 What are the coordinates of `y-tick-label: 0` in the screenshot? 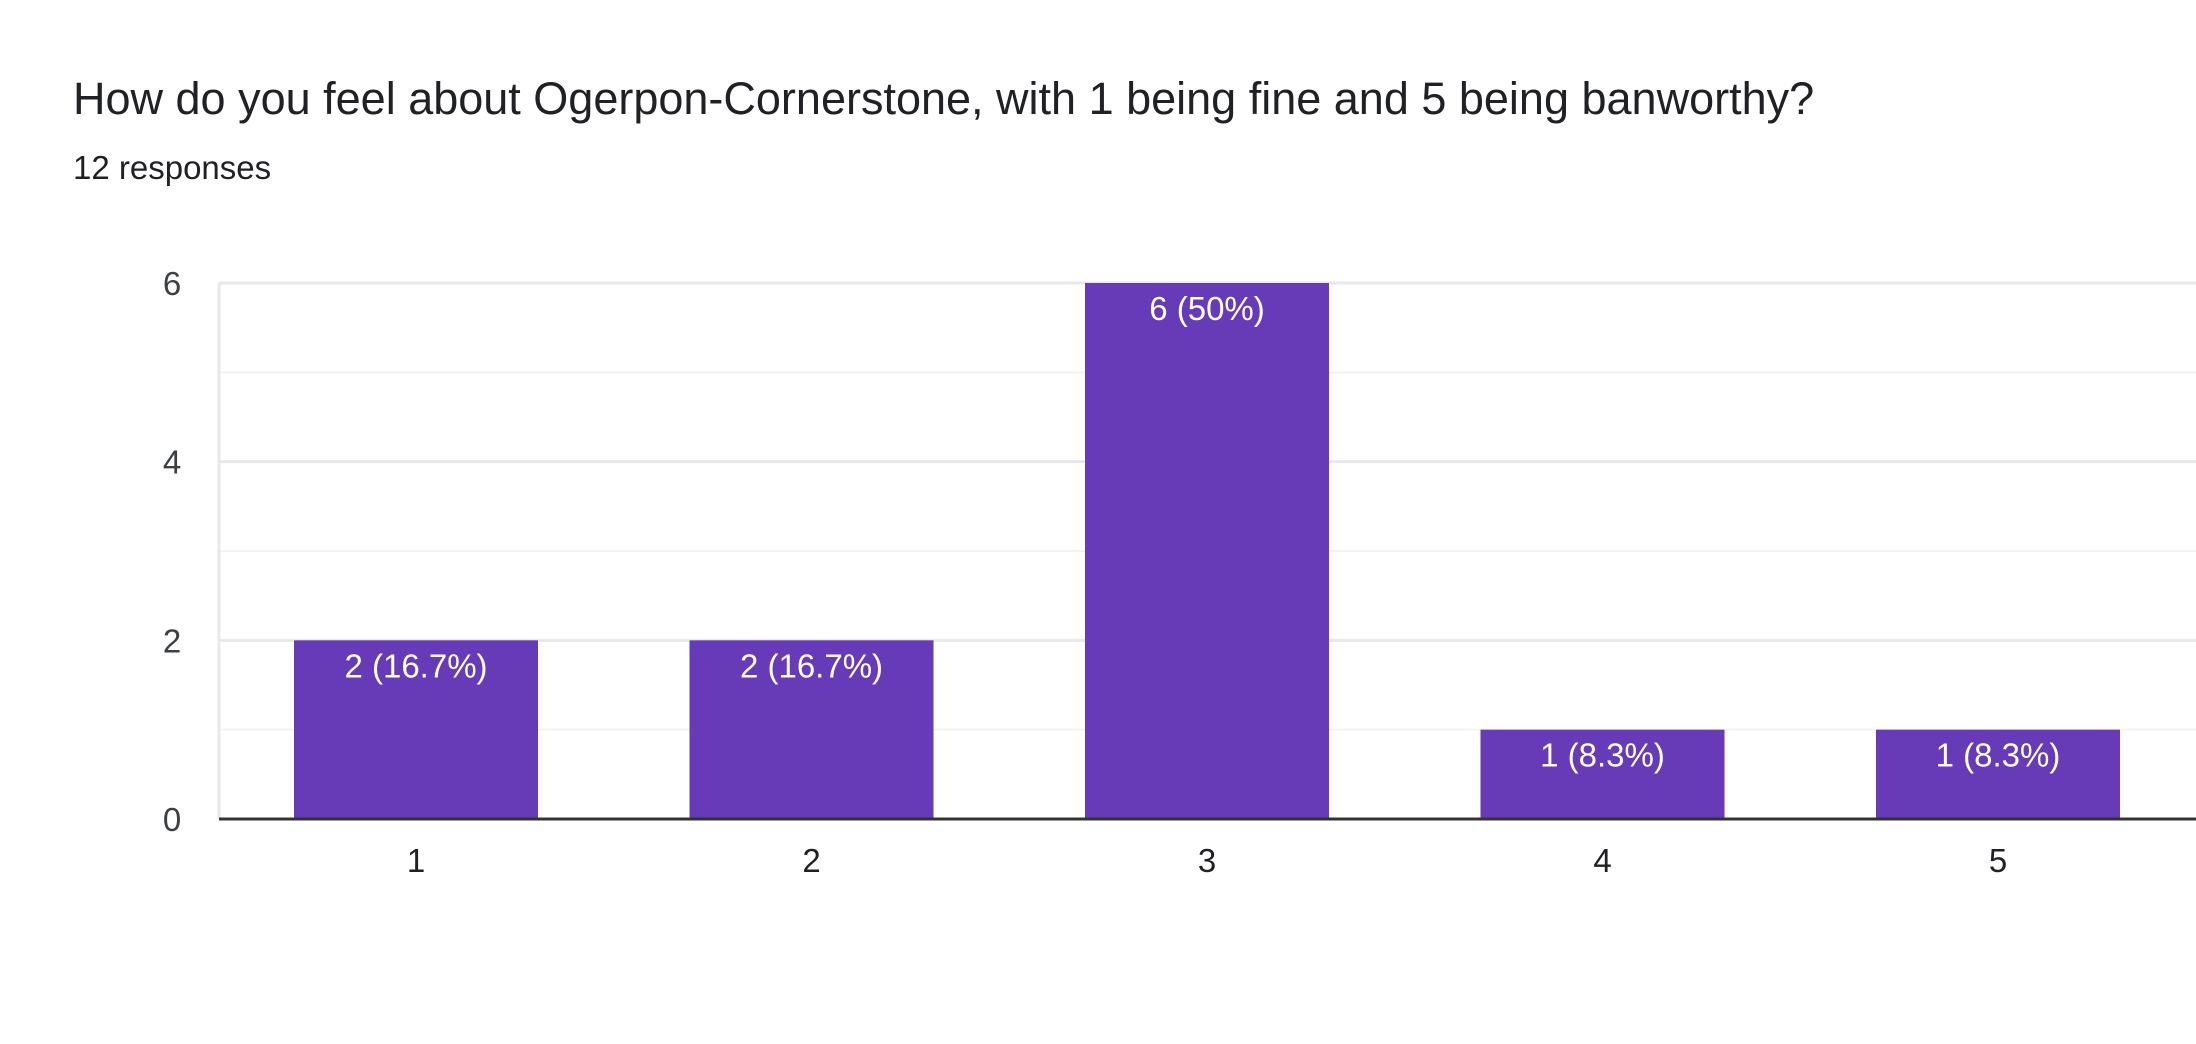 It's located at (172, 819).